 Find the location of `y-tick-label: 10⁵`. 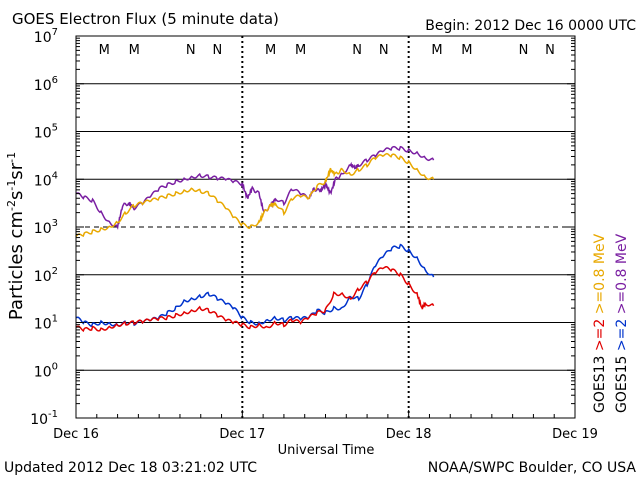

y-tick-label: 10⁵ is located at coordinates (46, 132).